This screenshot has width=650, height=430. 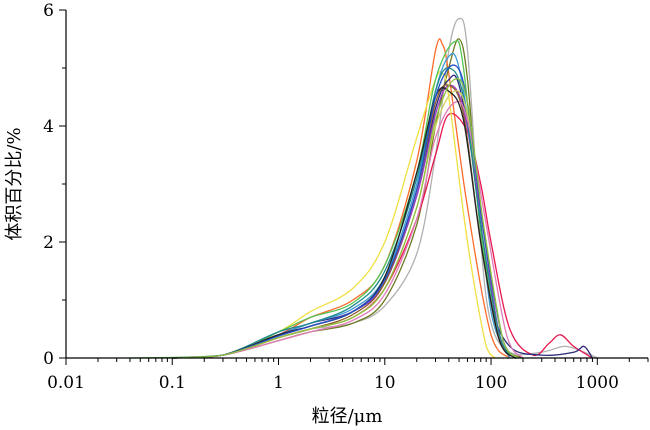 What do you see at coordinates (66, 383) in the screenshot?
I see `x-tick-label: 0.01` at bounding box center [66, 383].